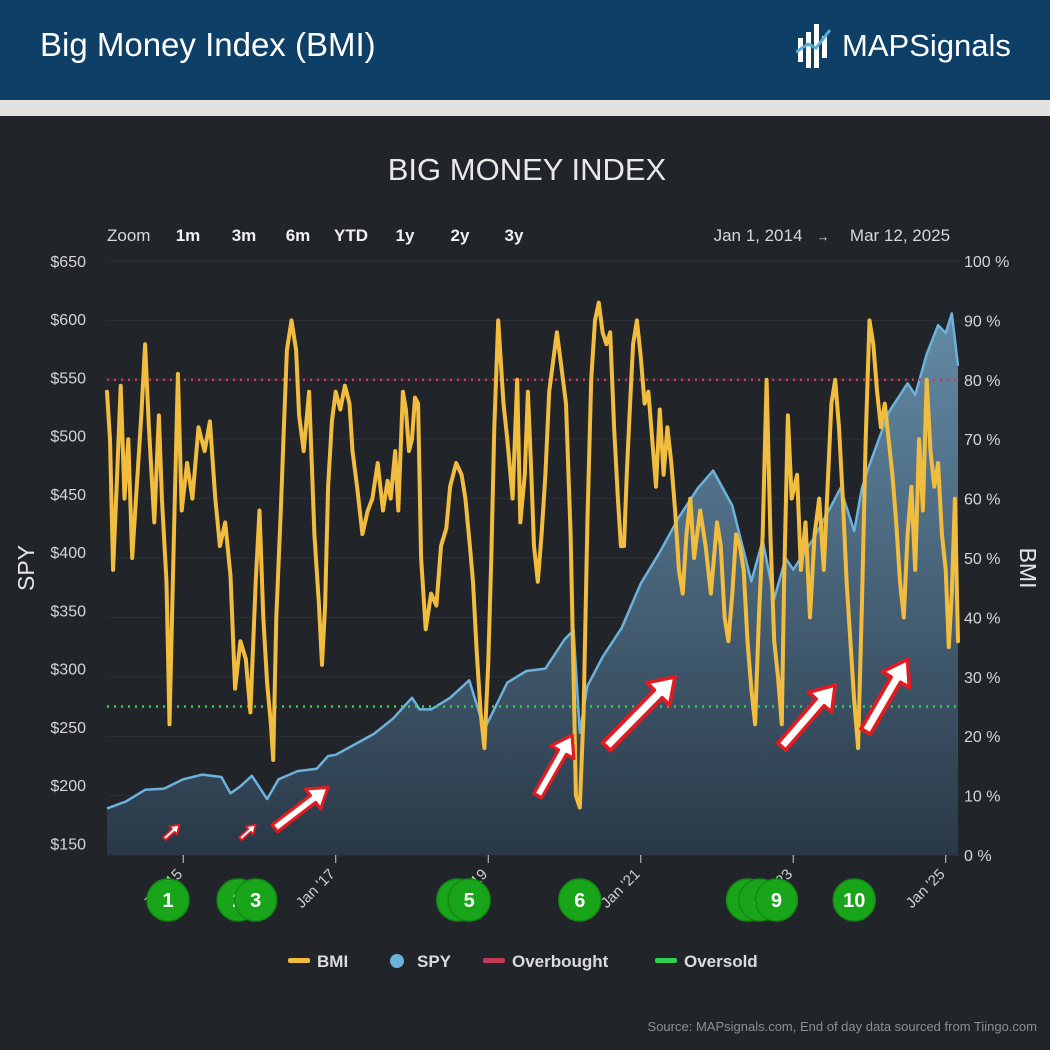  Describe the element at coordinates (68, 844) in the screenshot. I see `y-left-tick-label: $150` at that location.